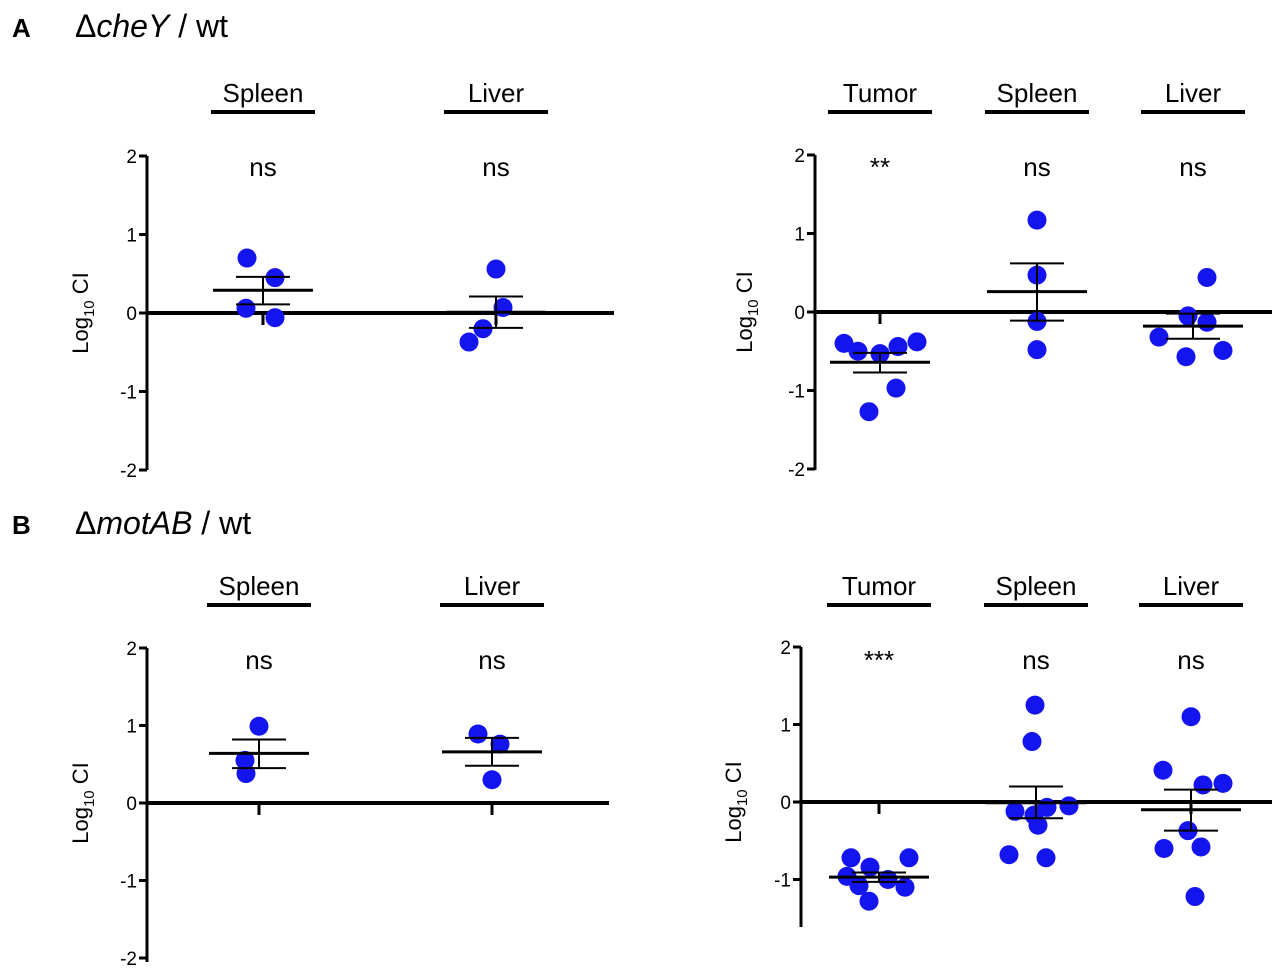 This screenshot has width=1278, height=972. Describe the element at coordinates (879, 660) in the screenshot. I see `significance-label: ***` at that location.